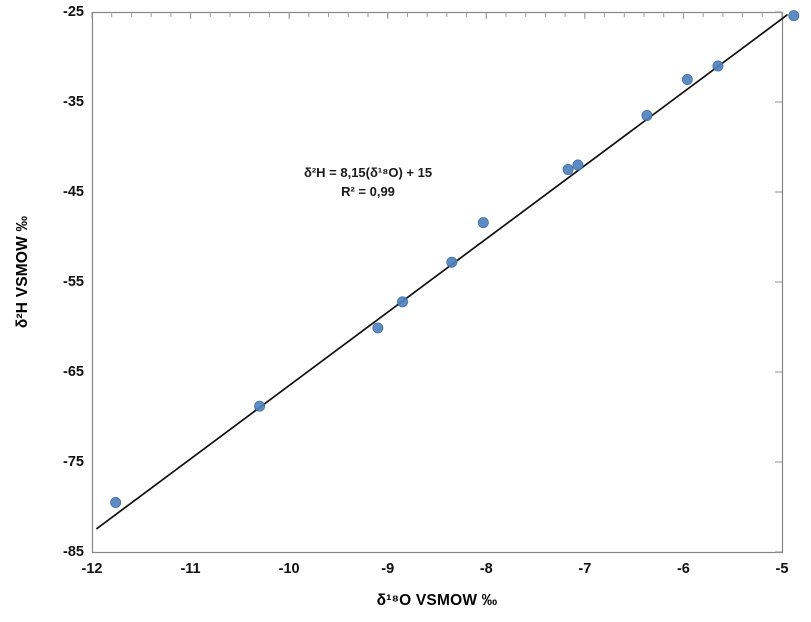 This screenshot has height=622, width=811. I want to click on y-tick-label: -75, so click(73, 462).